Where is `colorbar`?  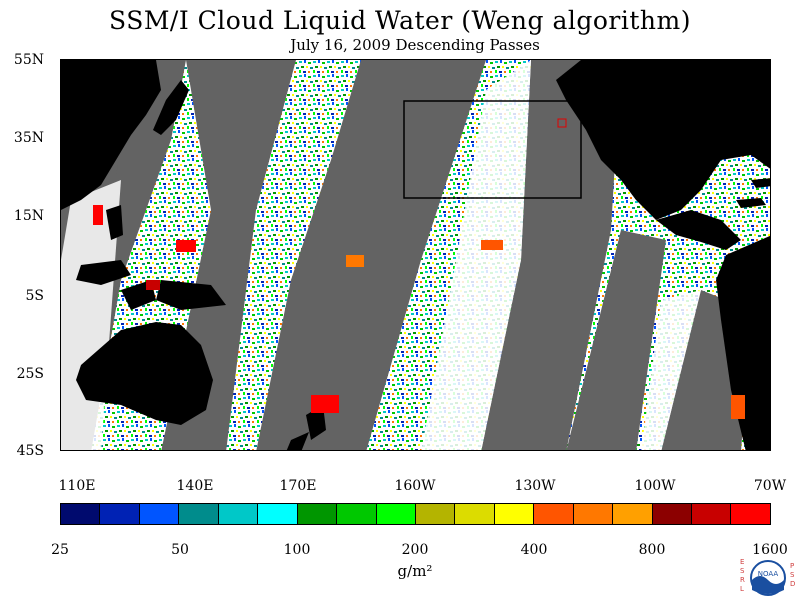 colorbar is located at coordinates (415, 514).